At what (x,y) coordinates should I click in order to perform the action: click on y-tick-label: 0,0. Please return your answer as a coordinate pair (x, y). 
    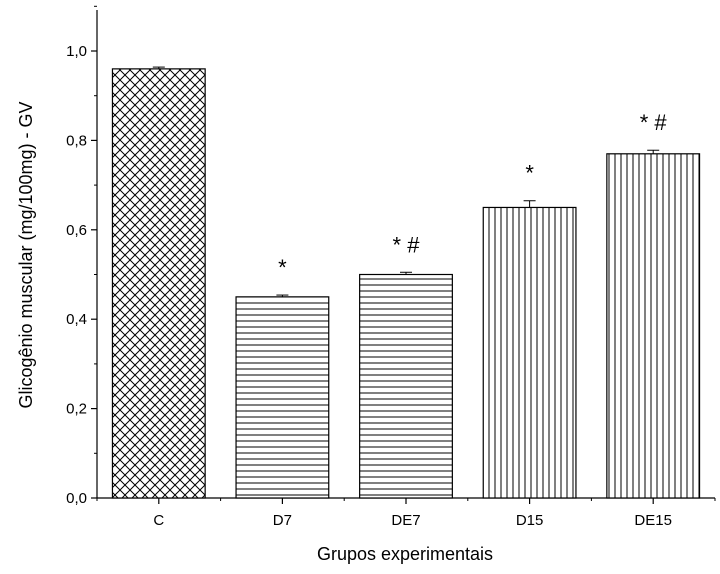
    Looking at the image, I should click on (76, 498).